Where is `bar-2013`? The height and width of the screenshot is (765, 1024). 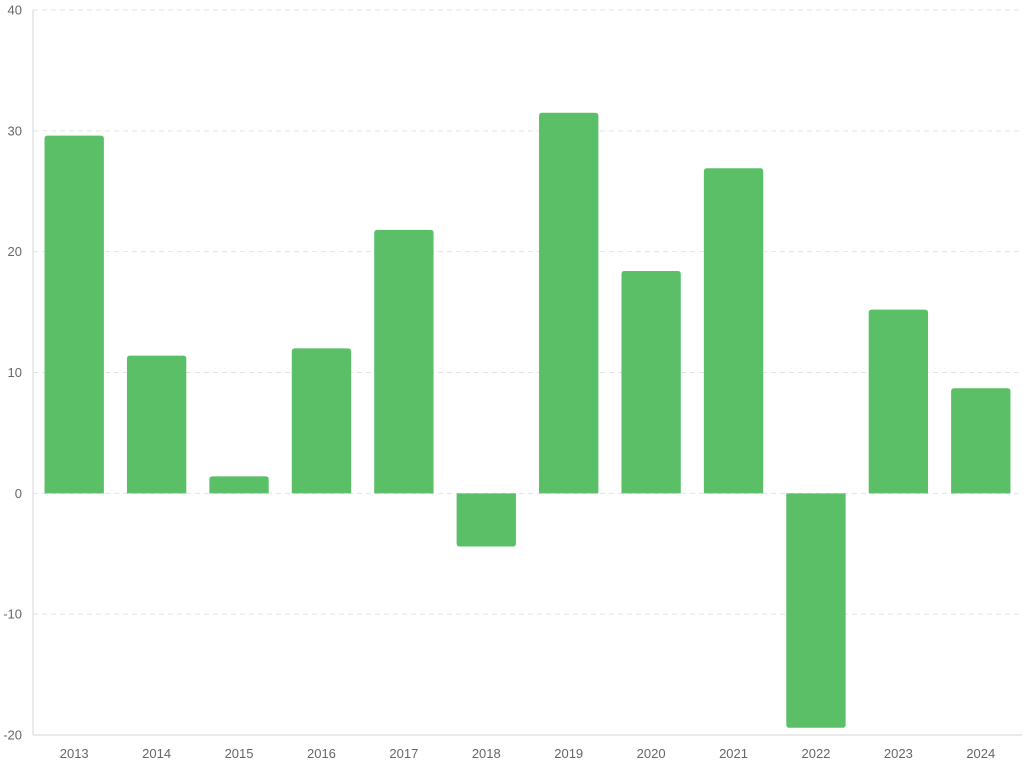
bar-2013 is located at coordinates (74, 314).